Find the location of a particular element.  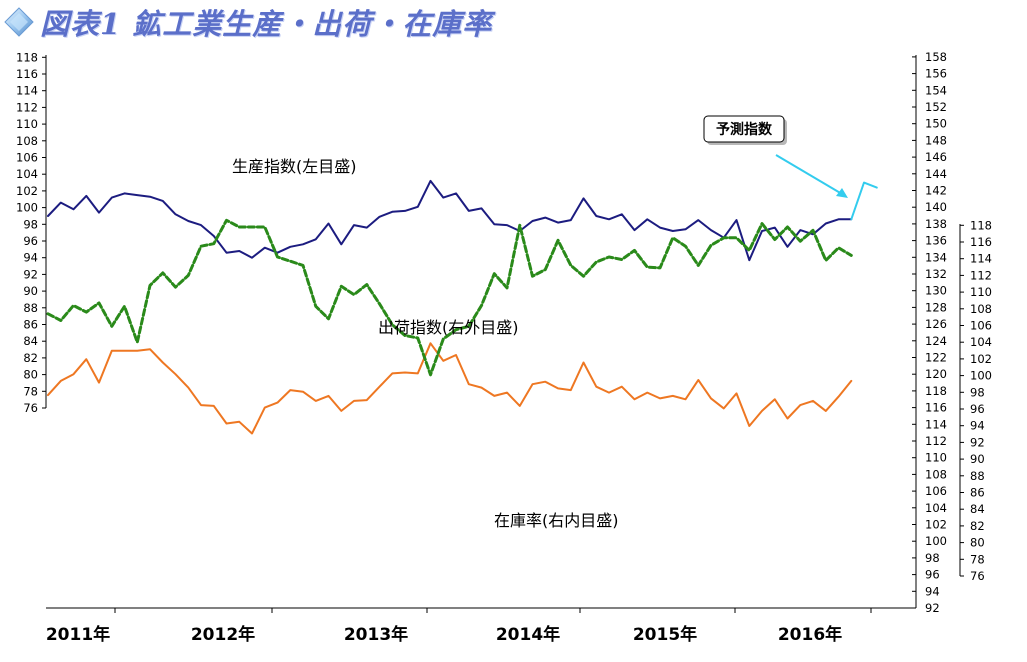

left-tick-label: 102 is located at coordinates (27, 191).